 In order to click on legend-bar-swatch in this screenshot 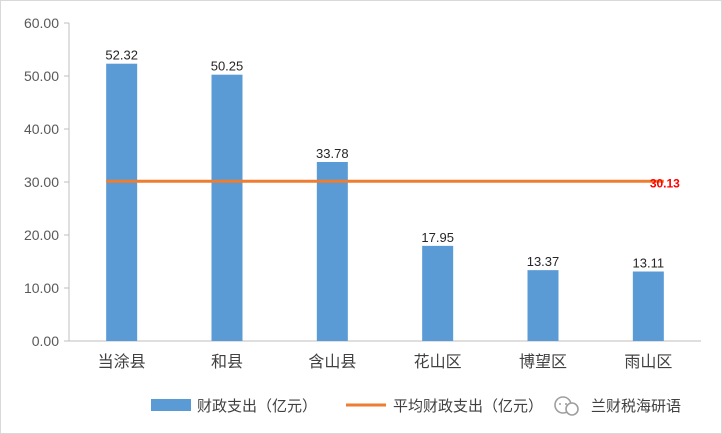, I will do `click(171, 405)`.